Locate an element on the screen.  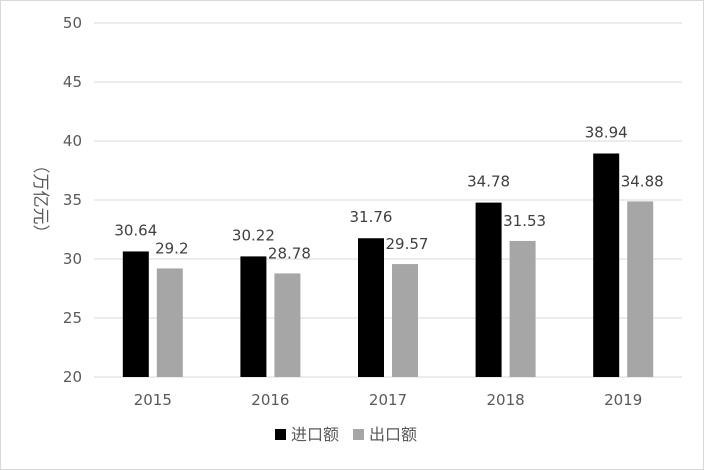
data-label-export-2016: 28.78 is located at coordinates (289, 253).